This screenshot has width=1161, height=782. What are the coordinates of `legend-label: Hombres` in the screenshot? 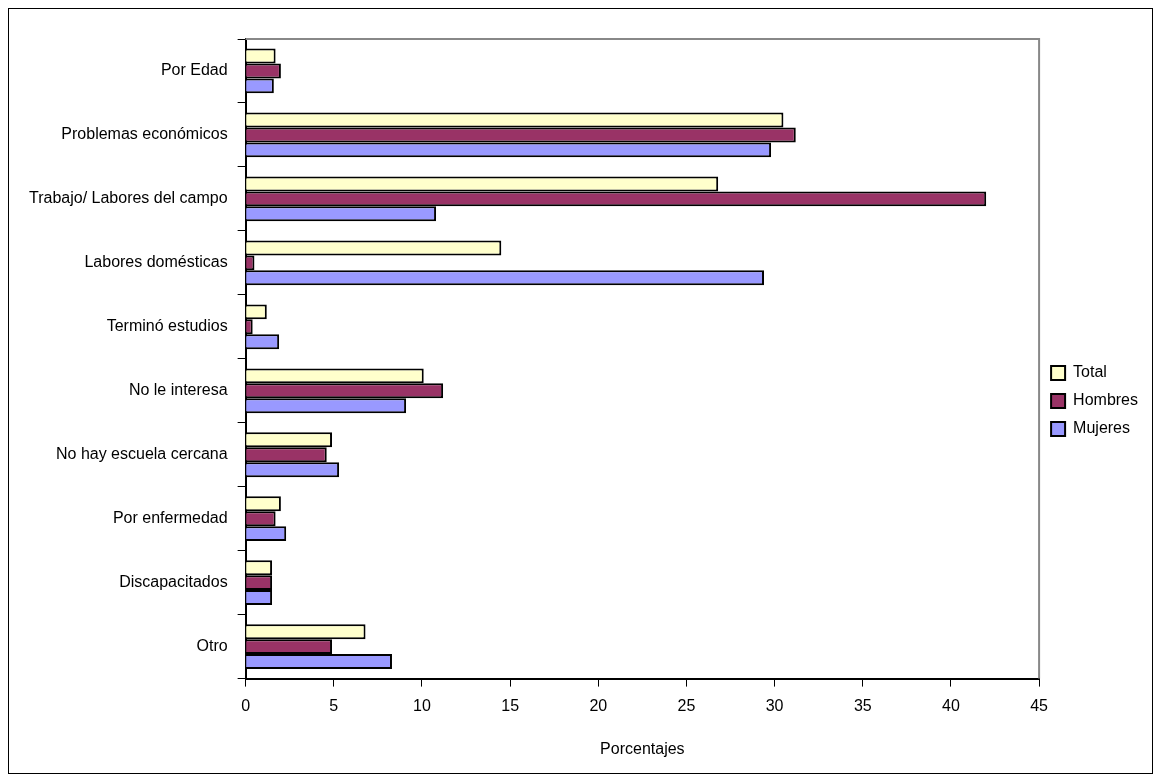 It's located at (1105, 400).